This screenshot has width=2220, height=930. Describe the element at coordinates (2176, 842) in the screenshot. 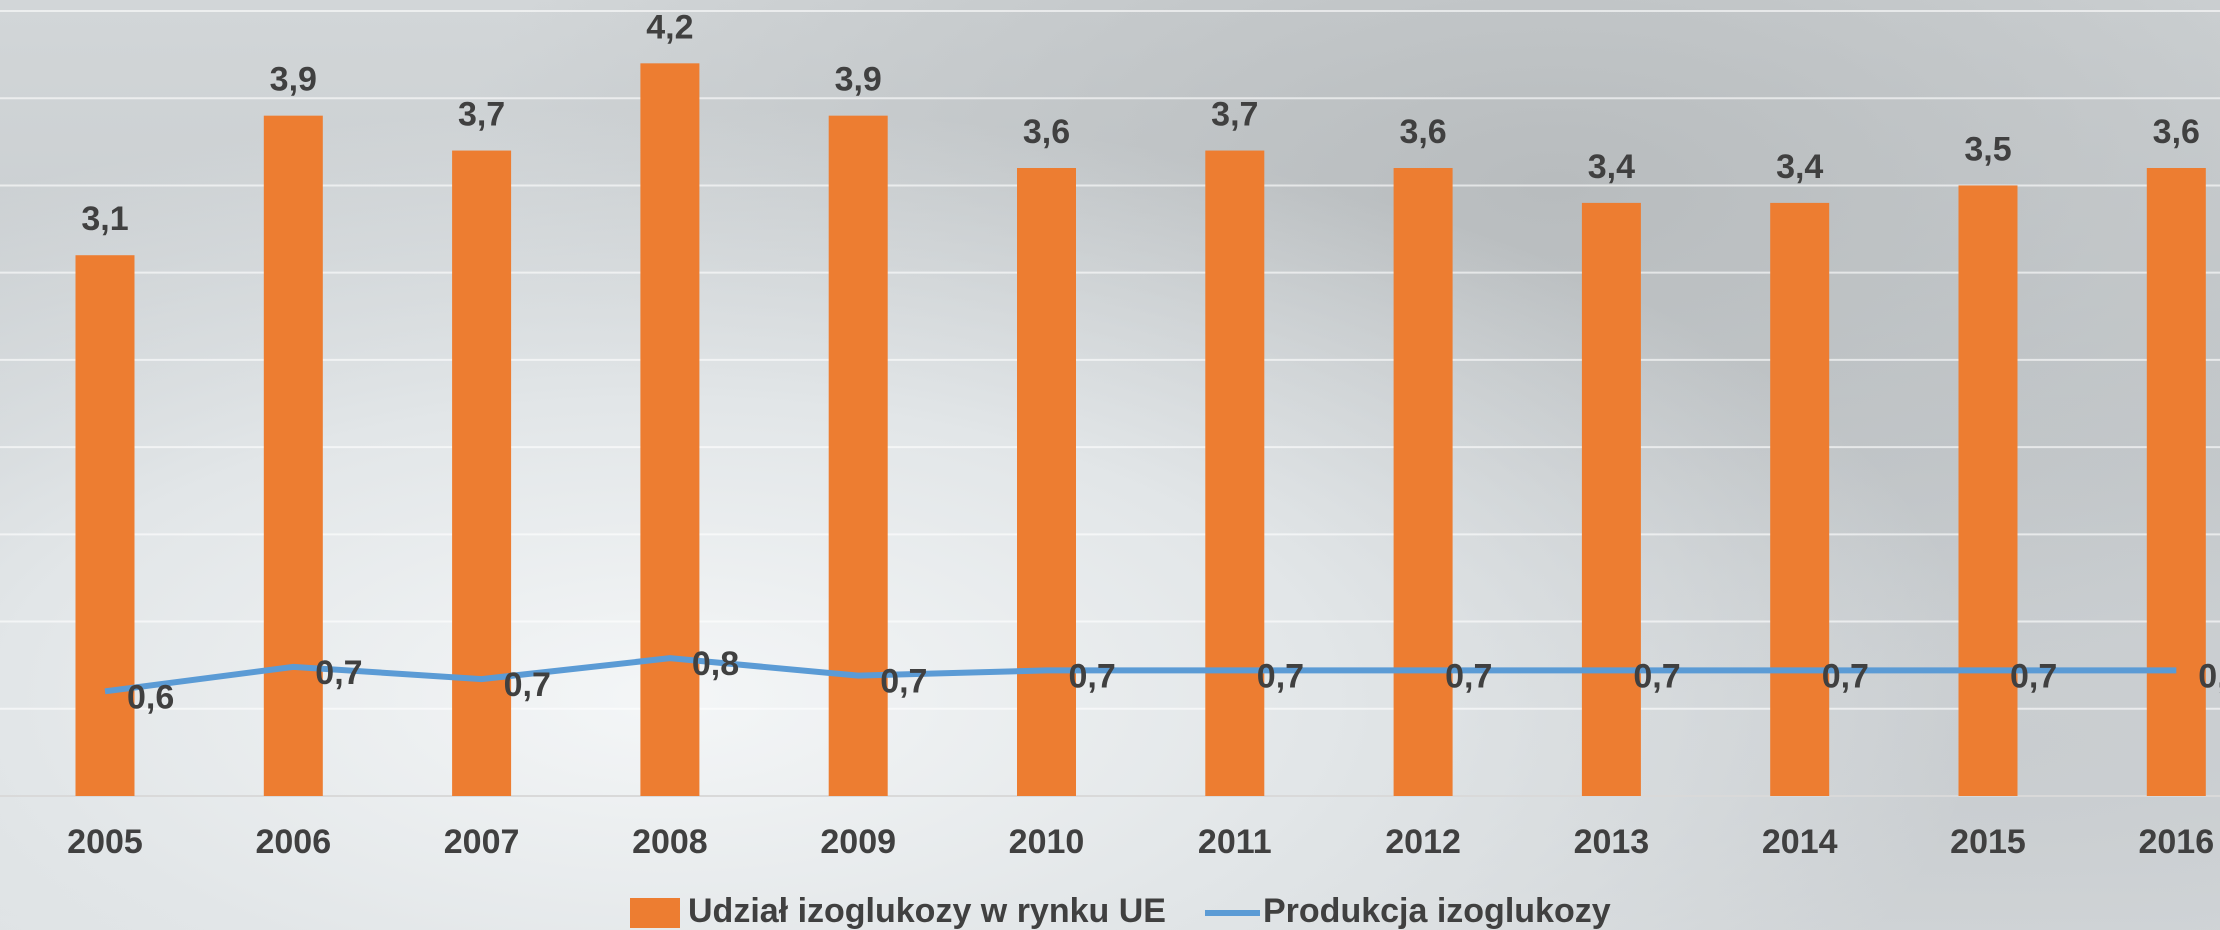

I see `x-tick-label: 2016` at that location.